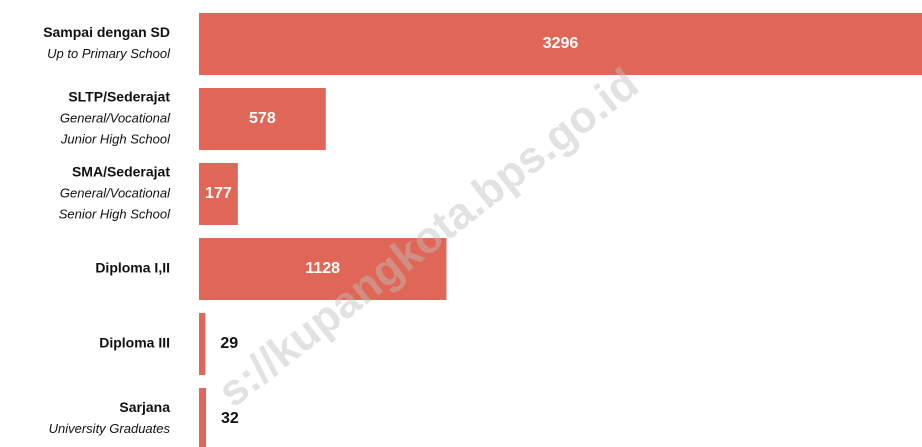  I want to click on category-label: Diploma III, so click(134, 343).